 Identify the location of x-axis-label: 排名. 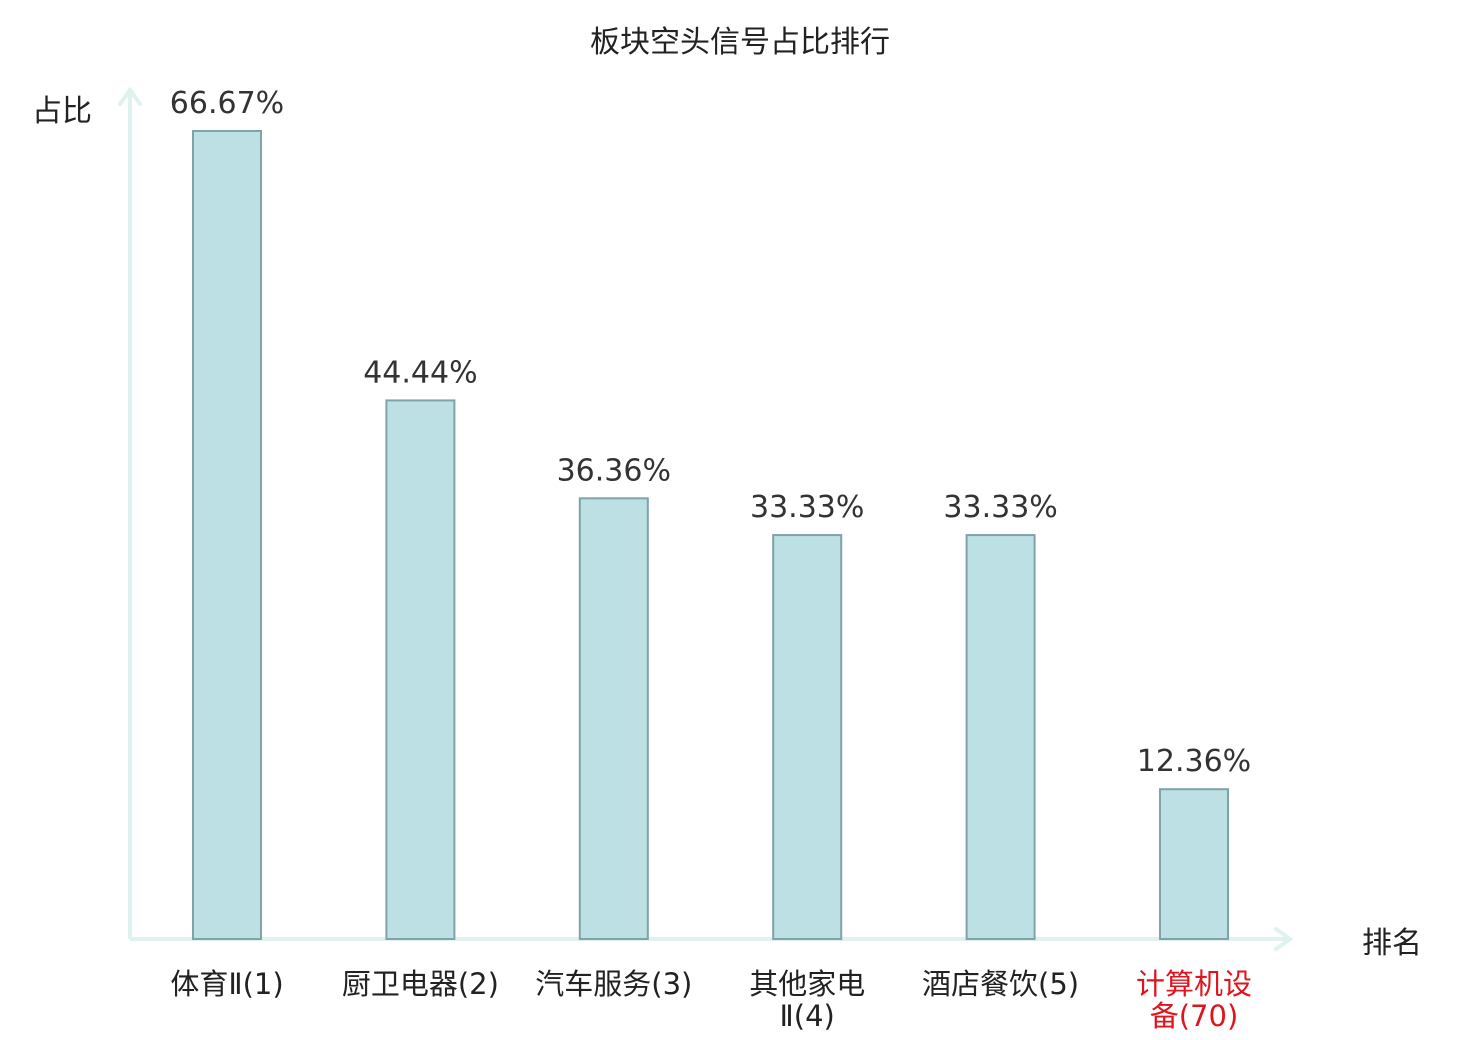
(1392, 943).